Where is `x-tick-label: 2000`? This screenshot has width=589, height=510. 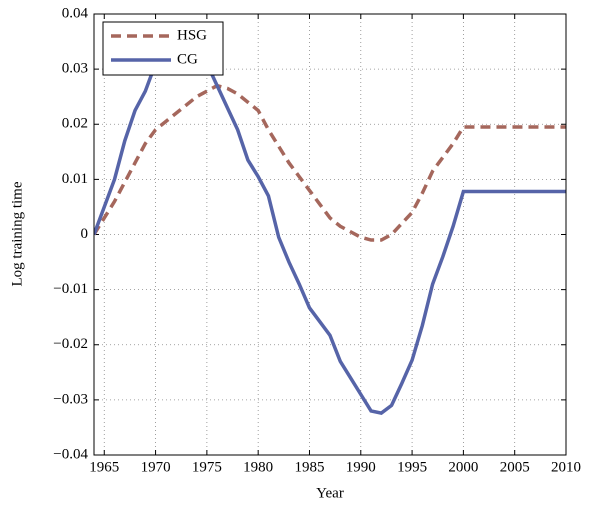
x-tick-label: 2000 is located at coordinates (463, 467).